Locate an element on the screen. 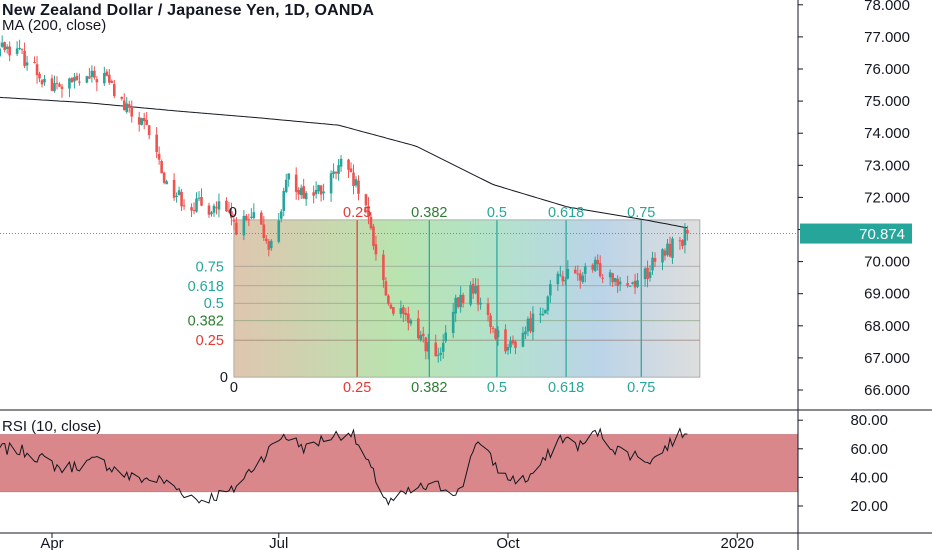 The image size is (932, 550). rsi-tick-label: 80.00 is located at coordinates (869, 420).